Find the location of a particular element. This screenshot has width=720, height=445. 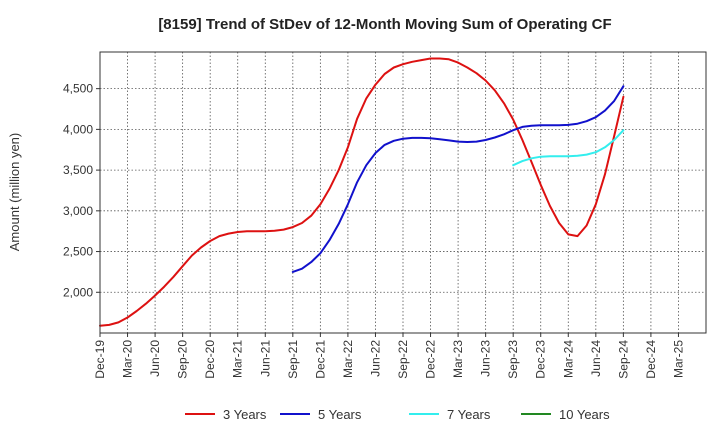

legend-label-3-years: 3 Years is located at coordinates (245, 414).